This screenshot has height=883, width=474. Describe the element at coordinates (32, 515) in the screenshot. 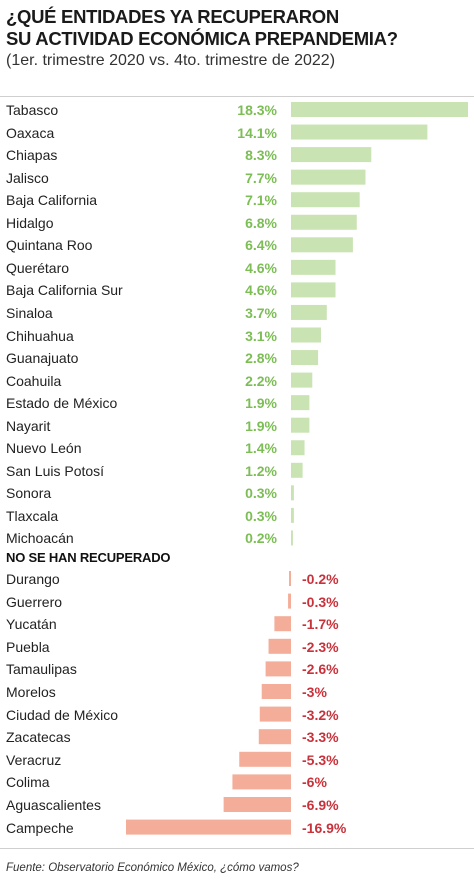

I see `state-label: Tlaxcala` at that location.